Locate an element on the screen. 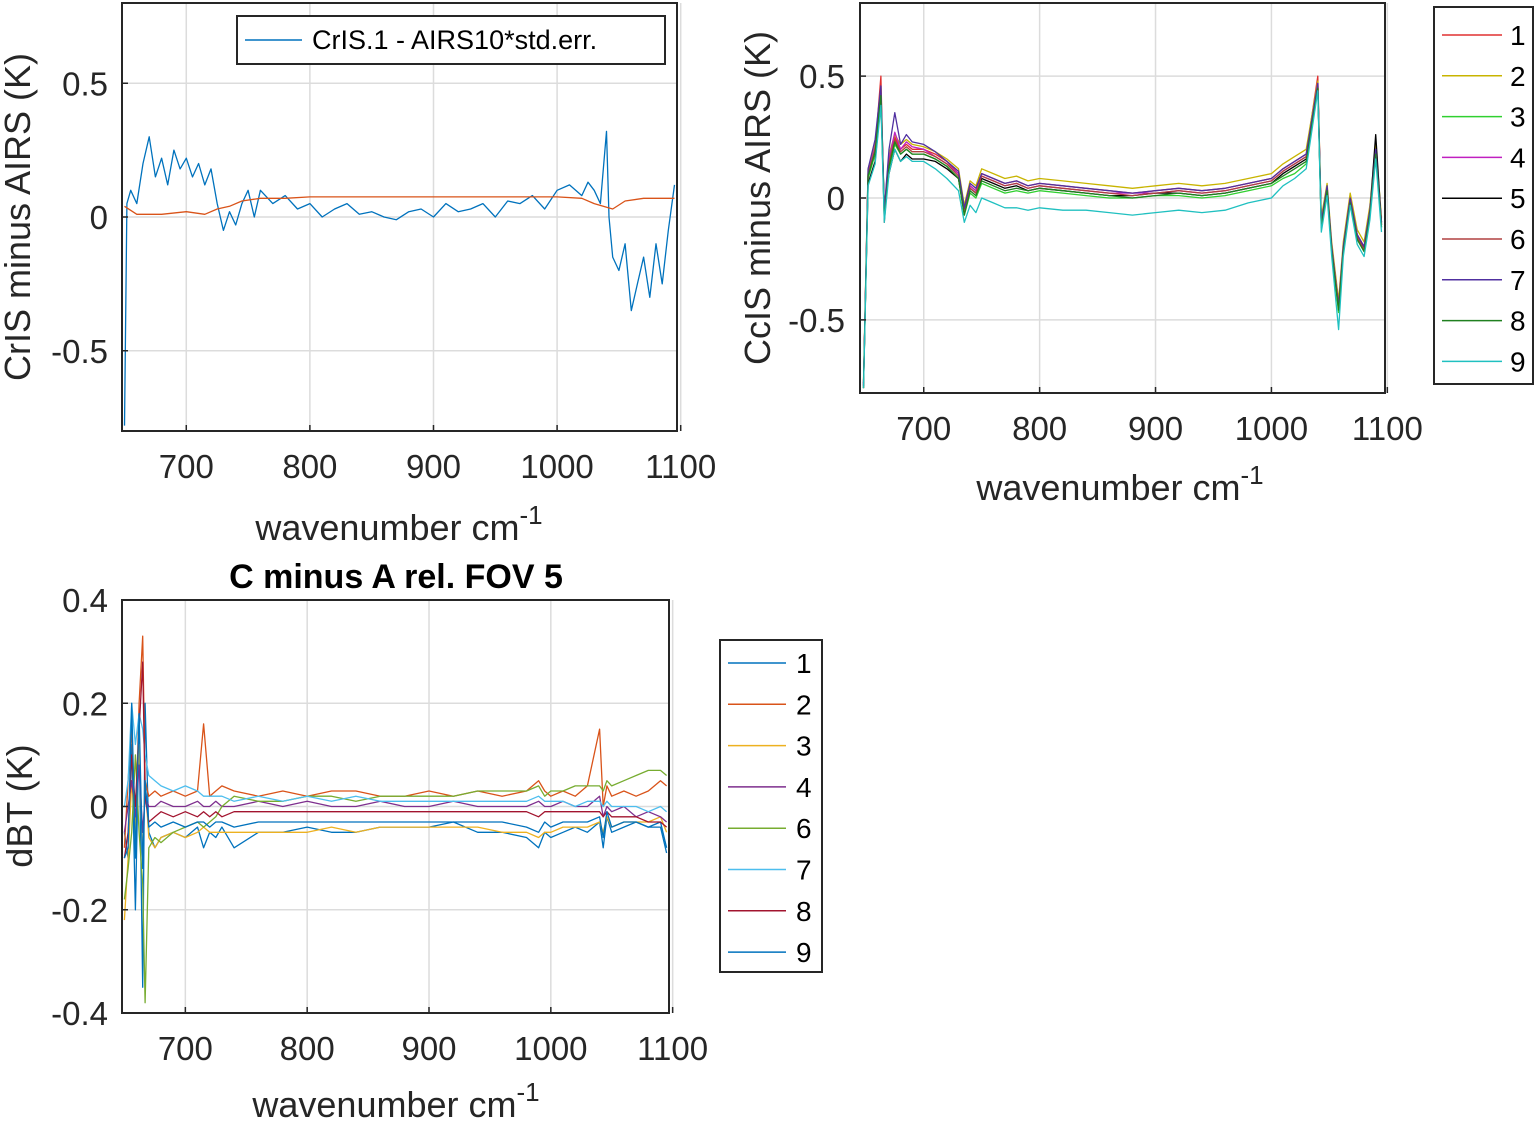  p3-legend-box is located at coordinates (771, 806).